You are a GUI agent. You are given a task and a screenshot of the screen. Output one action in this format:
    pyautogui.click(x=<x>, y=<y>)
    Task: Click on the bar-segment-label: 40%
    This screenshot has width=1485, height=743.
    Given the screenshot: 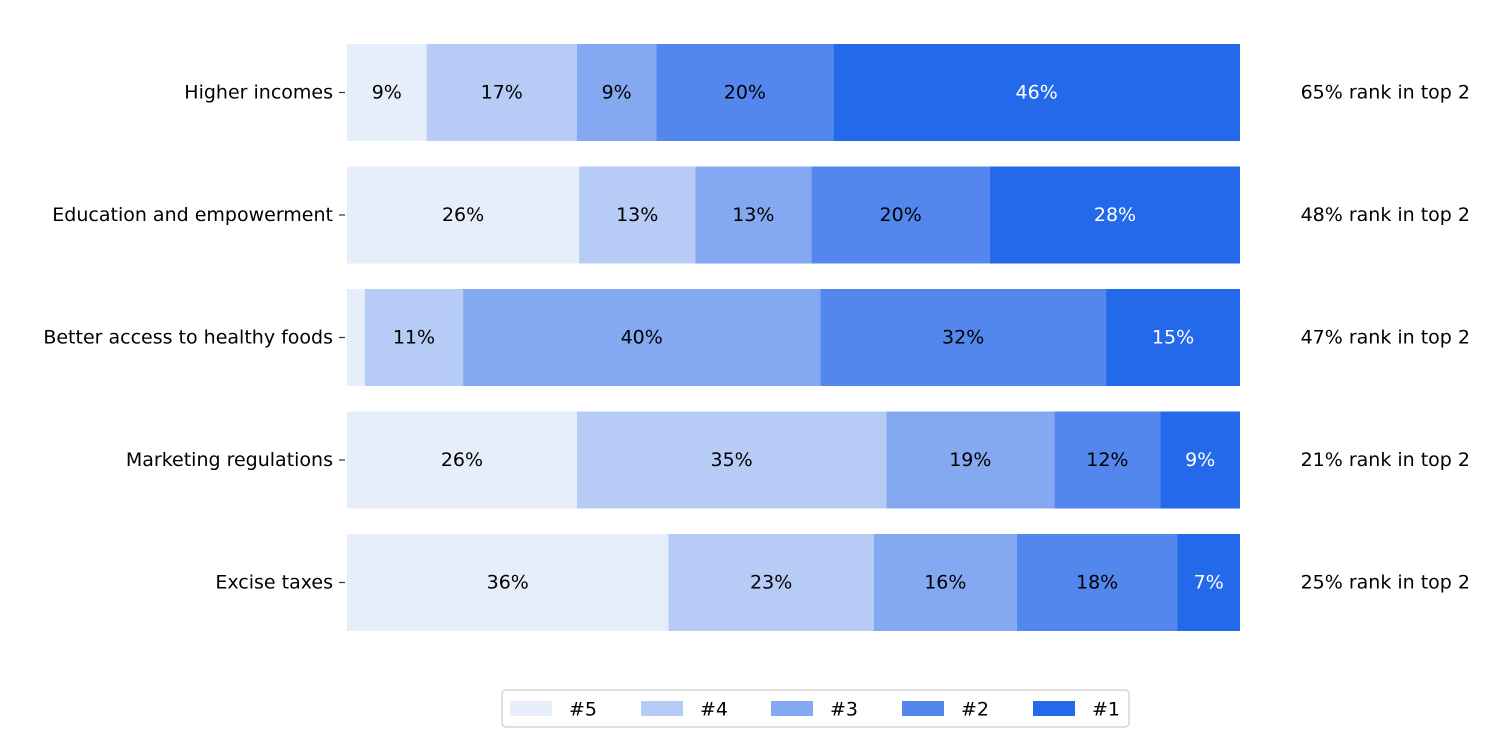 What is the action you would take?
    pyautogui.click(x=642, y=338)
    